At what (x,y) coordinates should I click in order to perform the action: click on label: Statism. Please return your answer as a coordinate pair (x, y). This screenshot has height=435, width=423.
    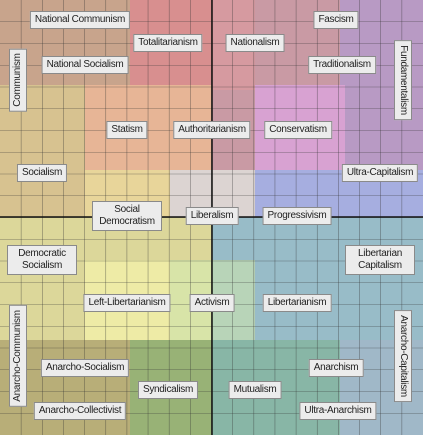
    Looking at the image, I should click on (127, 130).